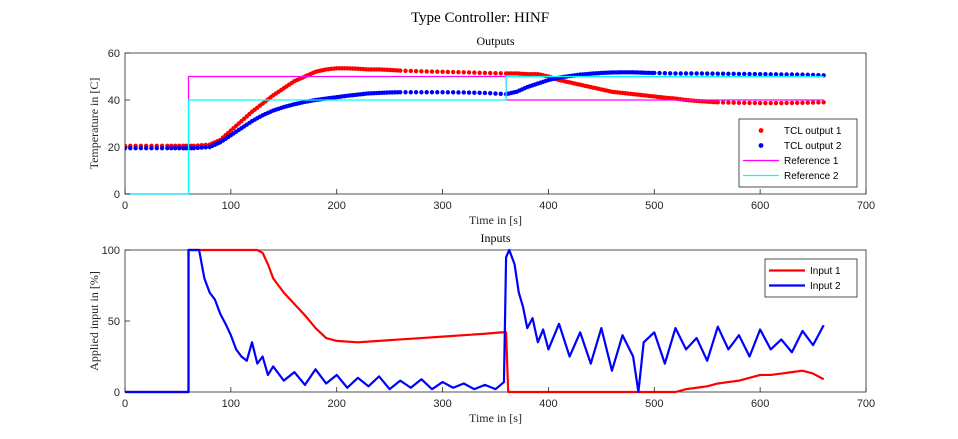 Image resolution: width=958 pixels, height=439 pixels. Describe the element at coordinates (811, 176) in the screenshot. I see `legend-label: Reference 2` at that location.